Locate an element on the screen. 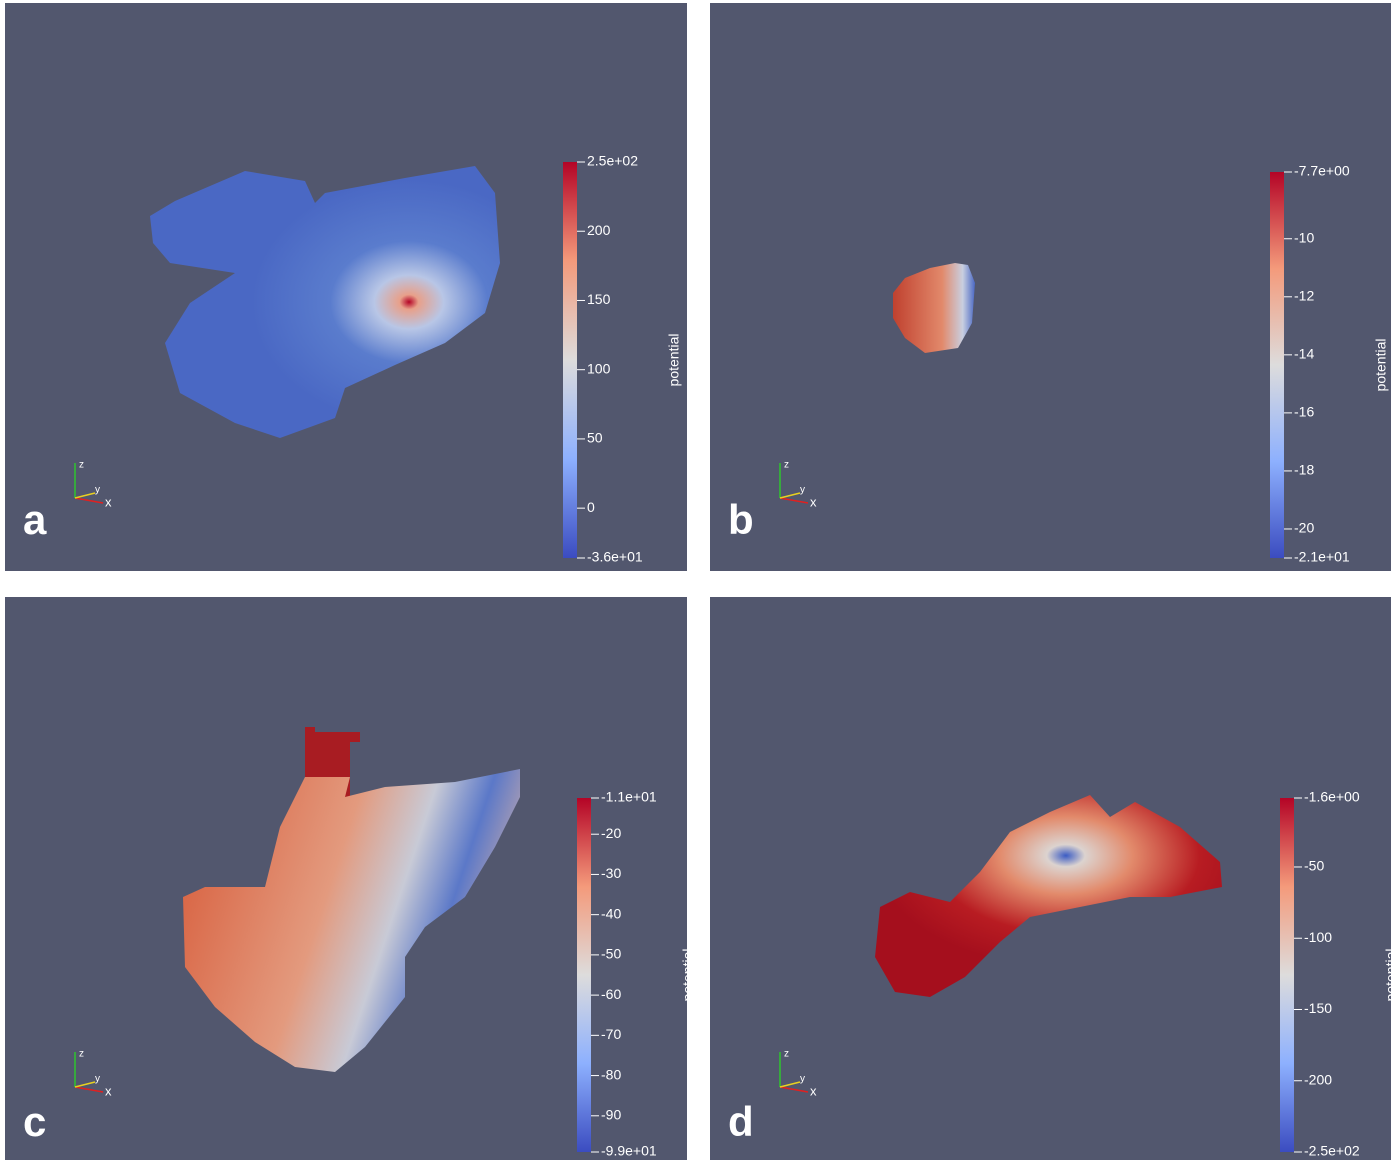 The height and width of the screenshot is (1160, 1400). colorbar-tick-label: -150 is located at coordinates (1318, 1008).